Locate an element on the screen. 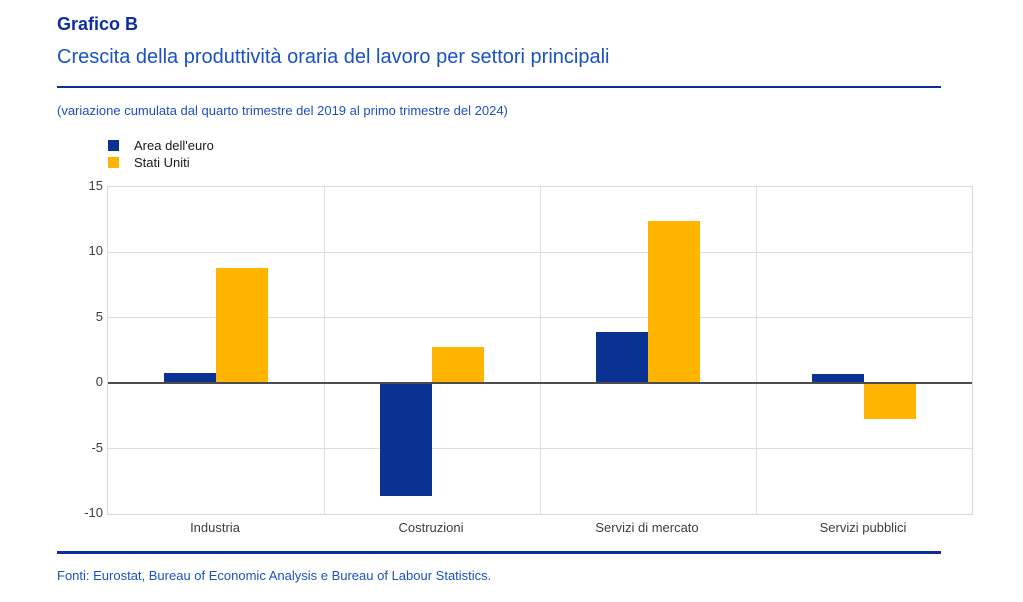  bar-stati-uniti-servizi-di-mercato is located at coordinates (674, 302).